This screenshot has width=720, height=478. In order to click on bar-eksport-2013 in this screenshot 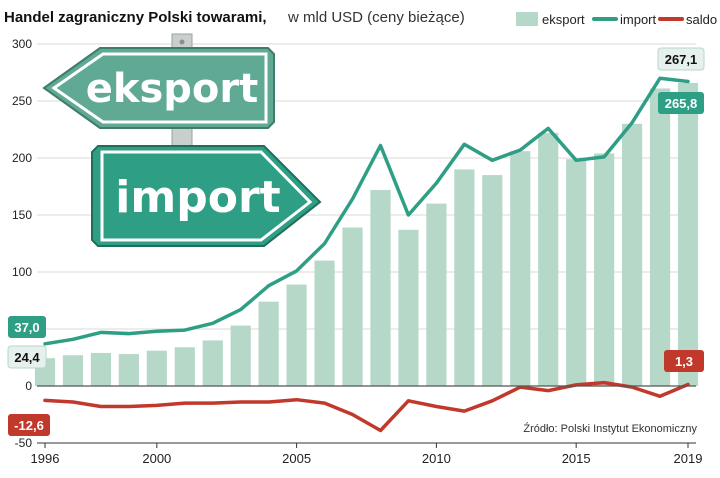, I will do `click(520, 268)`.